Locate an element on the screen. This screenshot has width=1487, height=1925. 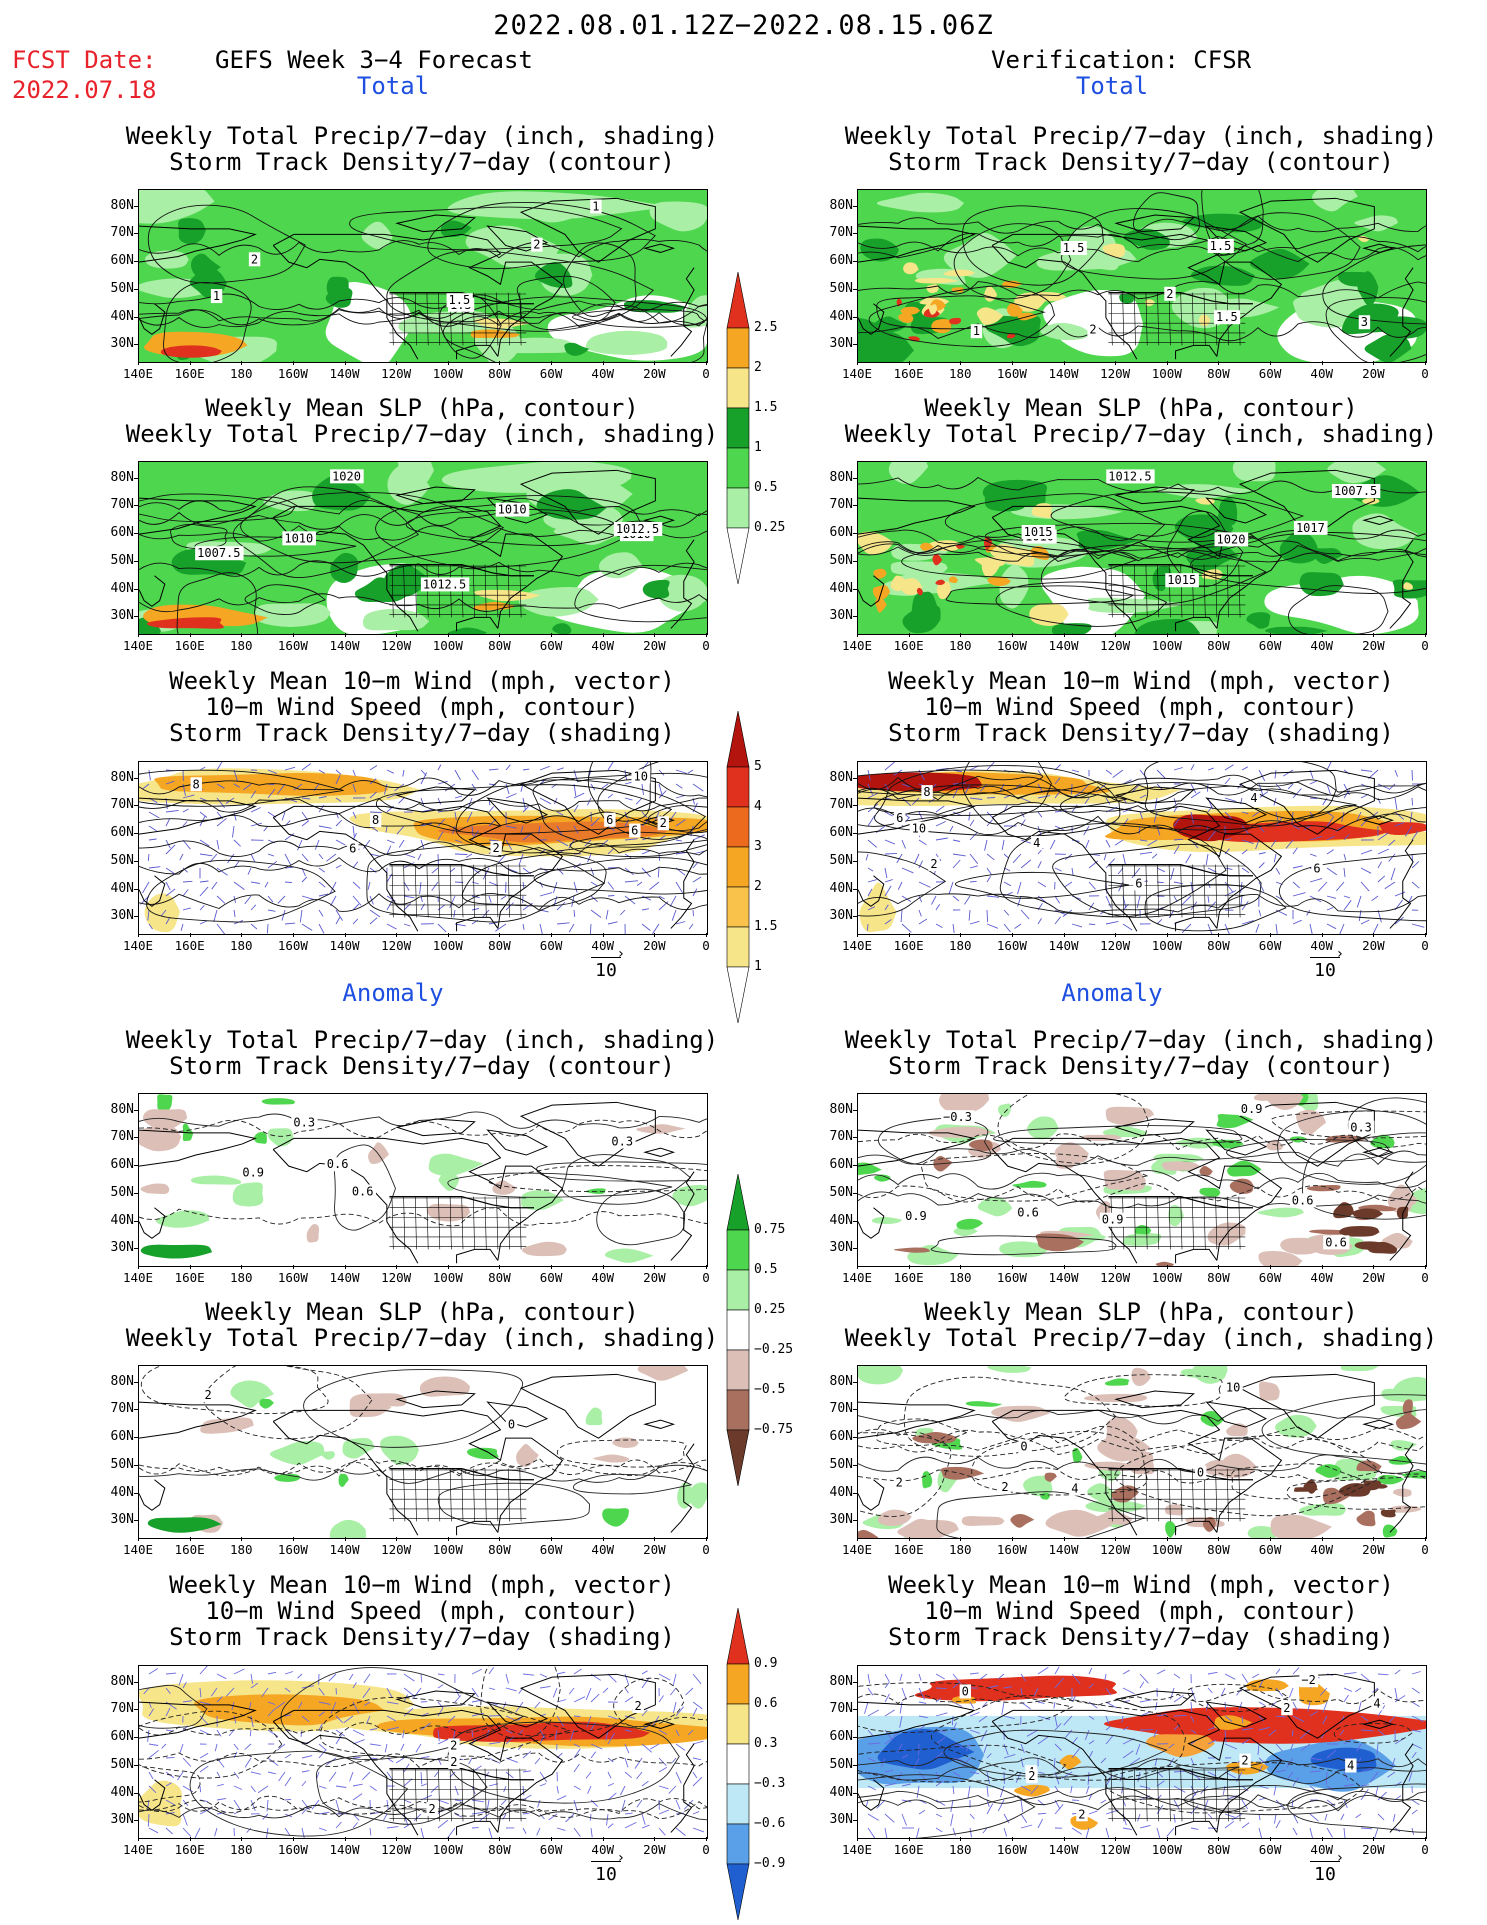
contour-label: 1012.5 is located at coordinates (637, 529).